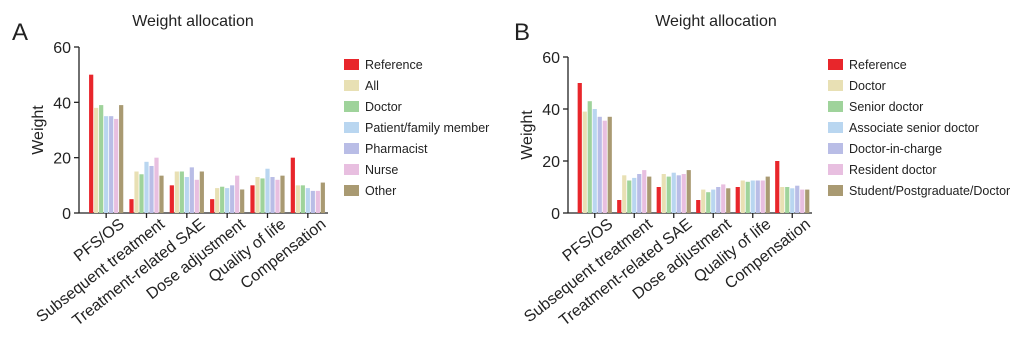 The height and width of the screenshot is (358, 1027). I want to click on legend-label: Resident doctor, so click(893, 170).